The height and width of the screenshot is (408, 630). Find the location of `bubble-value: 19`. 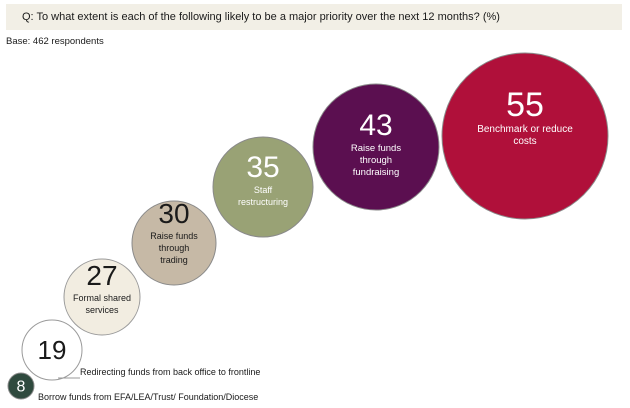

bubble-value: 19 is located at coordinates (52, 350).